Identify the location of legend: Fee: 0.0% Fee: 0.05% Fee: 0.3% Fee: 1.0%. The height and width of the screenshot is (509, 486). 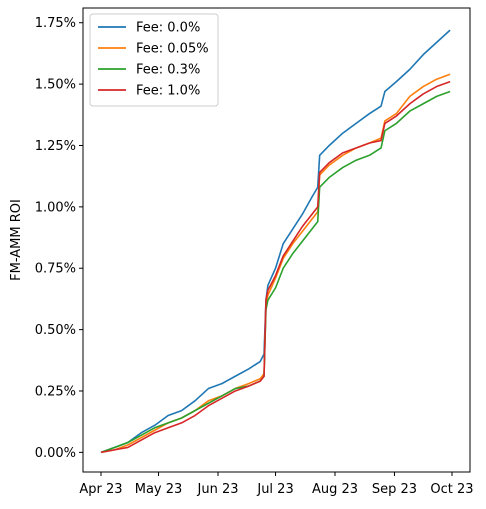
(154, 60).